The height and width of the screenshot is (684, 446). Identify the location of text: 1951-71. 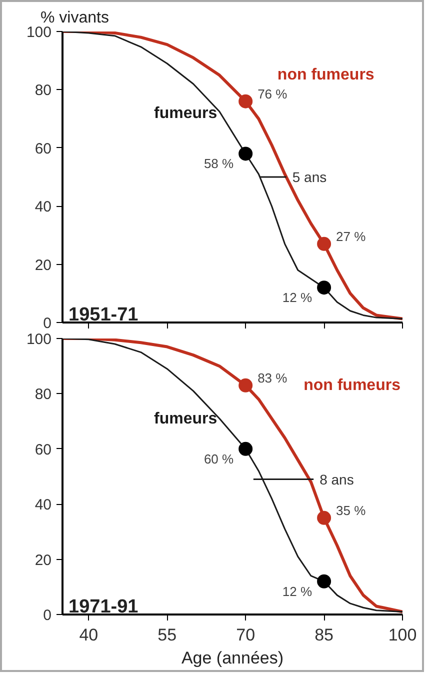
(103, 315).